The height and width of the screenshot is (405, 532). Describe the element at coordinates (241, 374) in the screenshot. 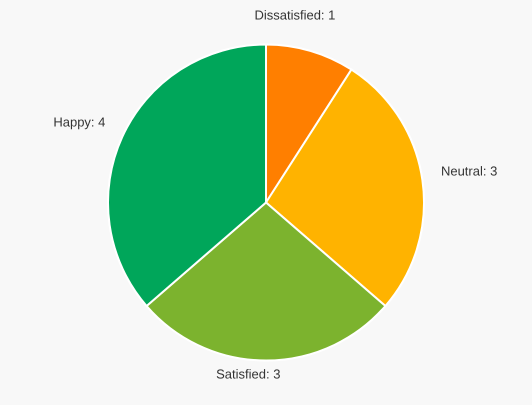

I see `slice-label: Satisfied` at that location.